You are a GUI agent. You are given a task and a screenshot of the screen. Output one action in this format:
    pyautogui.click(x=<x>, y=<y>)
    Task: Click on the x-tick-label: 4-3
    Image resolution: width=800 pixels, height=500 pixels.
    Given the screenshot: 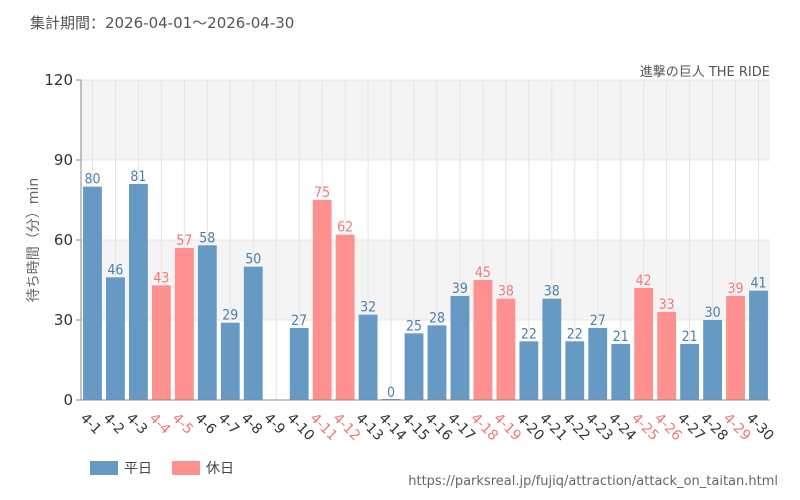 What is the action you would take?
    pyautogui.click(x=136, y=423)
    